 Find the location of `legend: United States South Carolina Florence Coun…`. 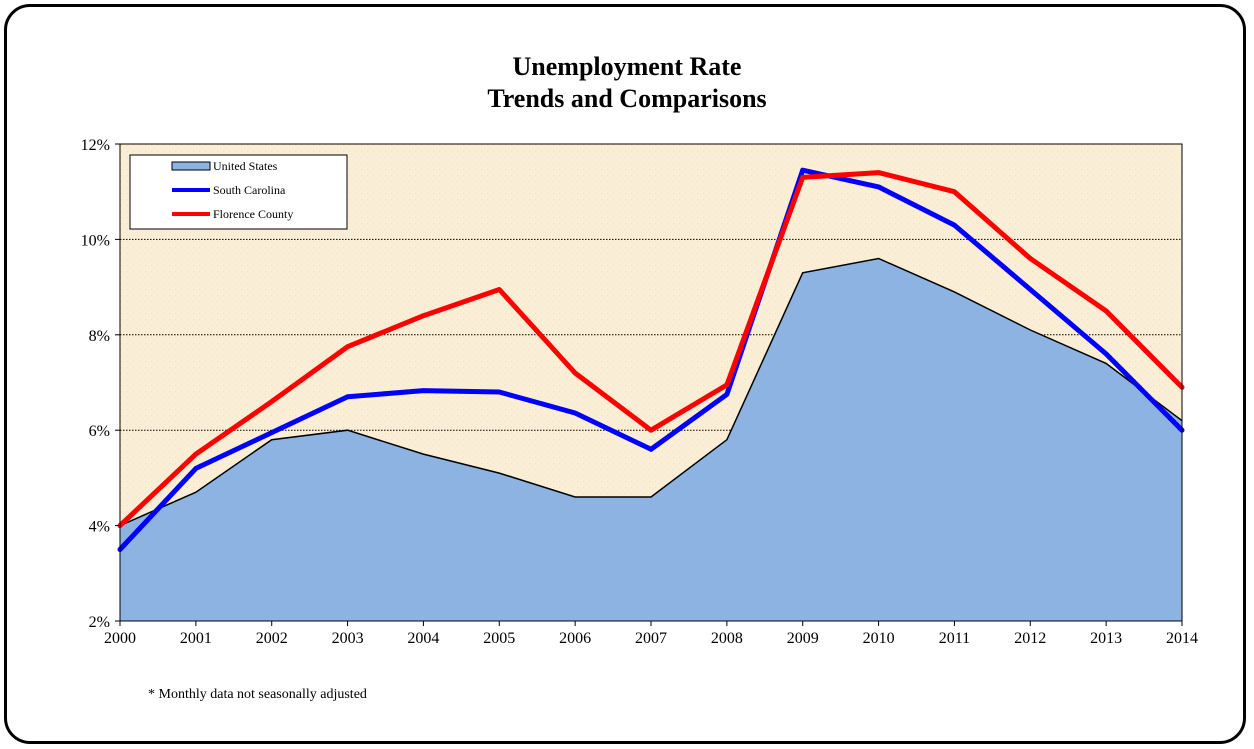

legend: United States South Carolina Florence Coun… is located at coordinates (238, 192).